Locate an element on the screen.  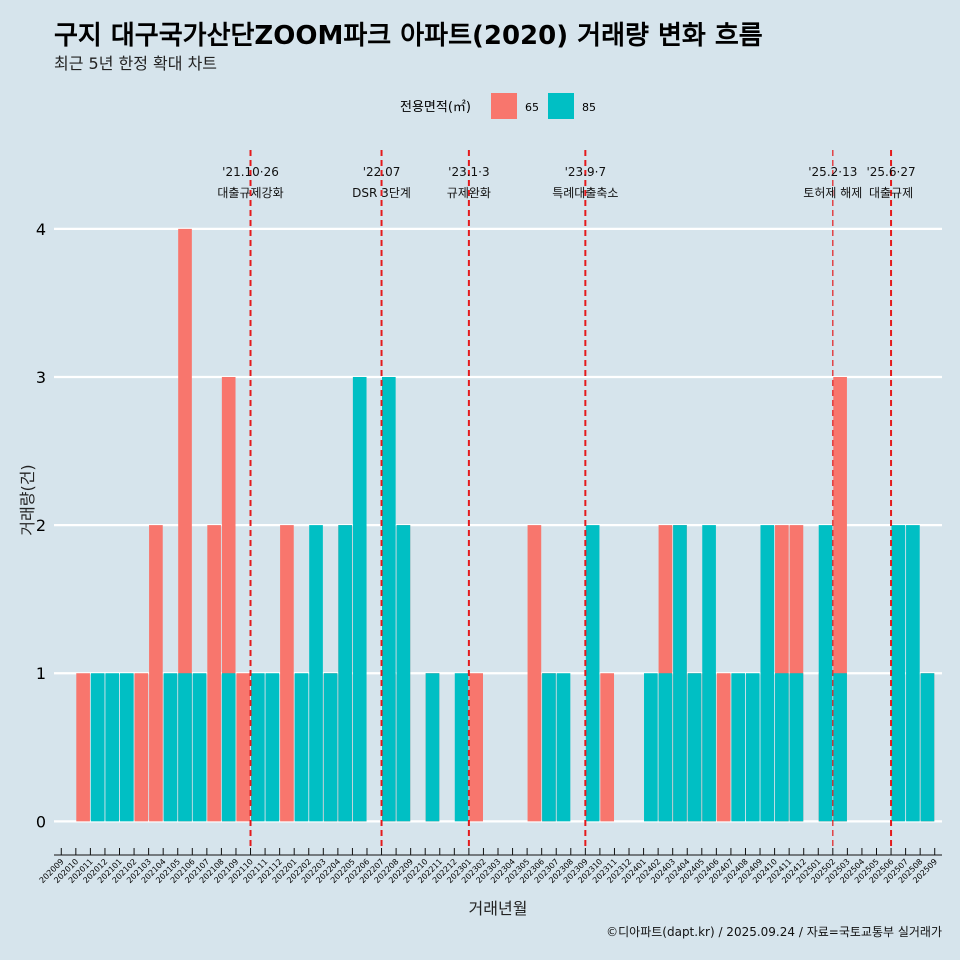
event-date: '21.10·26 is located at coordinates (250, 172).